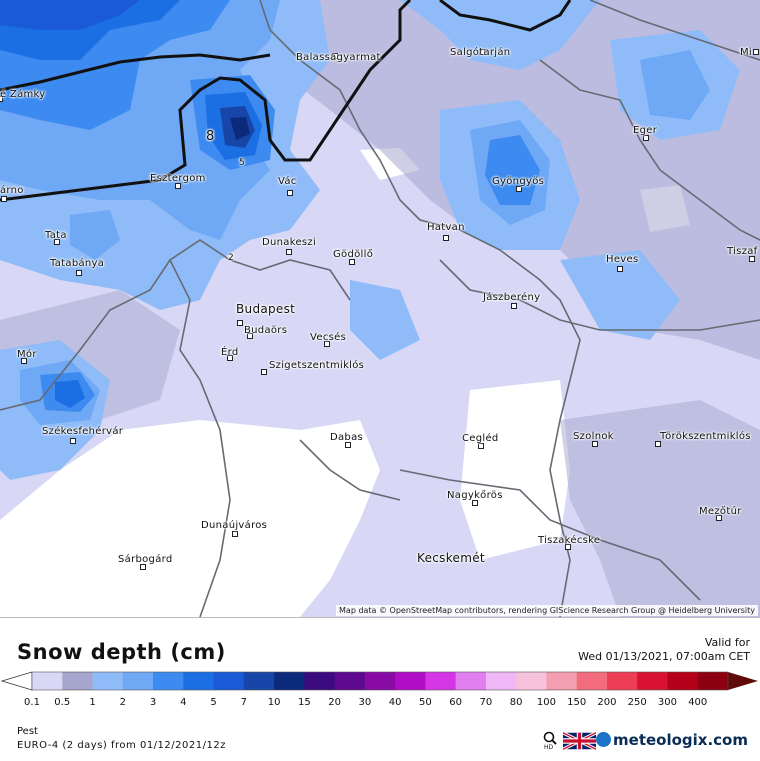 The image size is (760, 761). I want to click on scale-tick-label: 3, so click(153, 702).